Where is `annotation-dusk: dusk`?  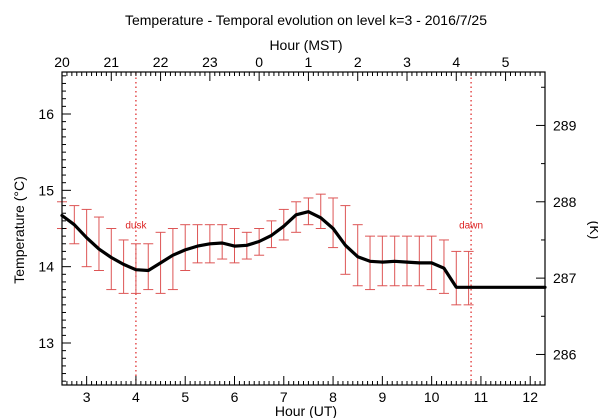
annotation-dusk: dusk is located at coordinates (136, 226).